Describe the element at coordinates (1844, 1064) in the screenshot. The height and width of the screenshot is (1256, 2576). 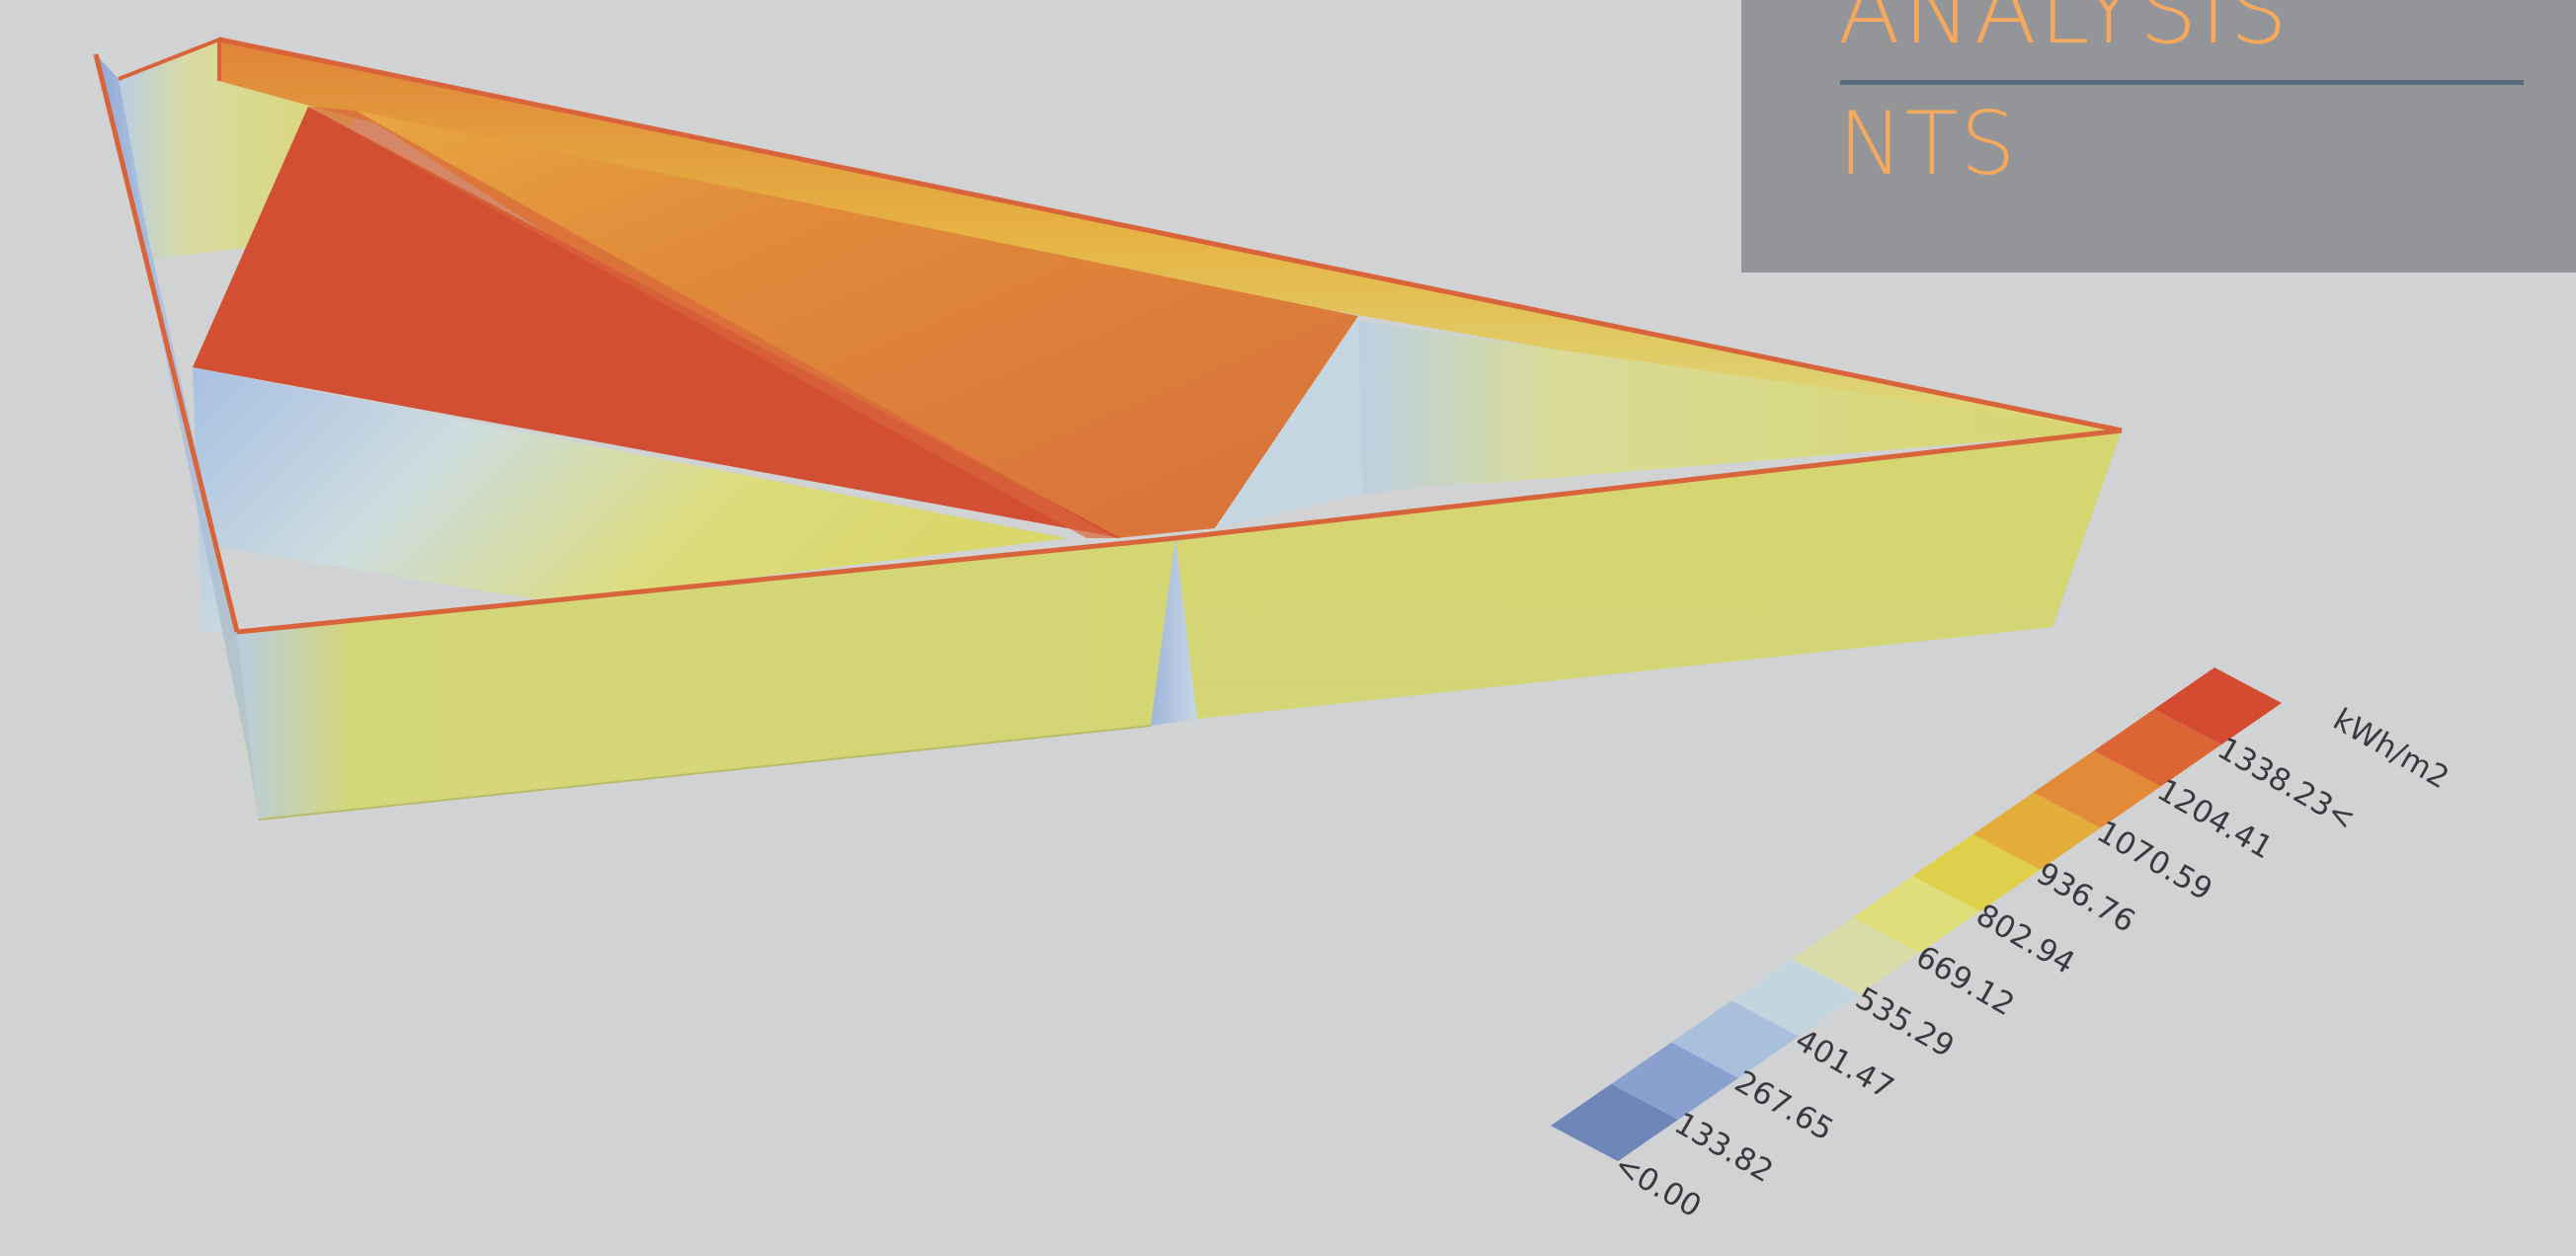
I see `legend-label: 401.47` at that location.